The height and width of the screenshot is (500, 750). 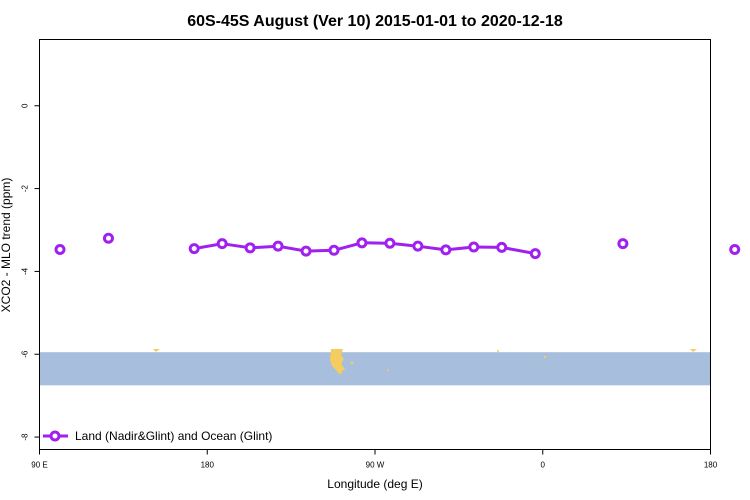 What do you see at coordinates (397, 246) in the screenshot?
I see `data-point-group` at bounding box center [397, 246].